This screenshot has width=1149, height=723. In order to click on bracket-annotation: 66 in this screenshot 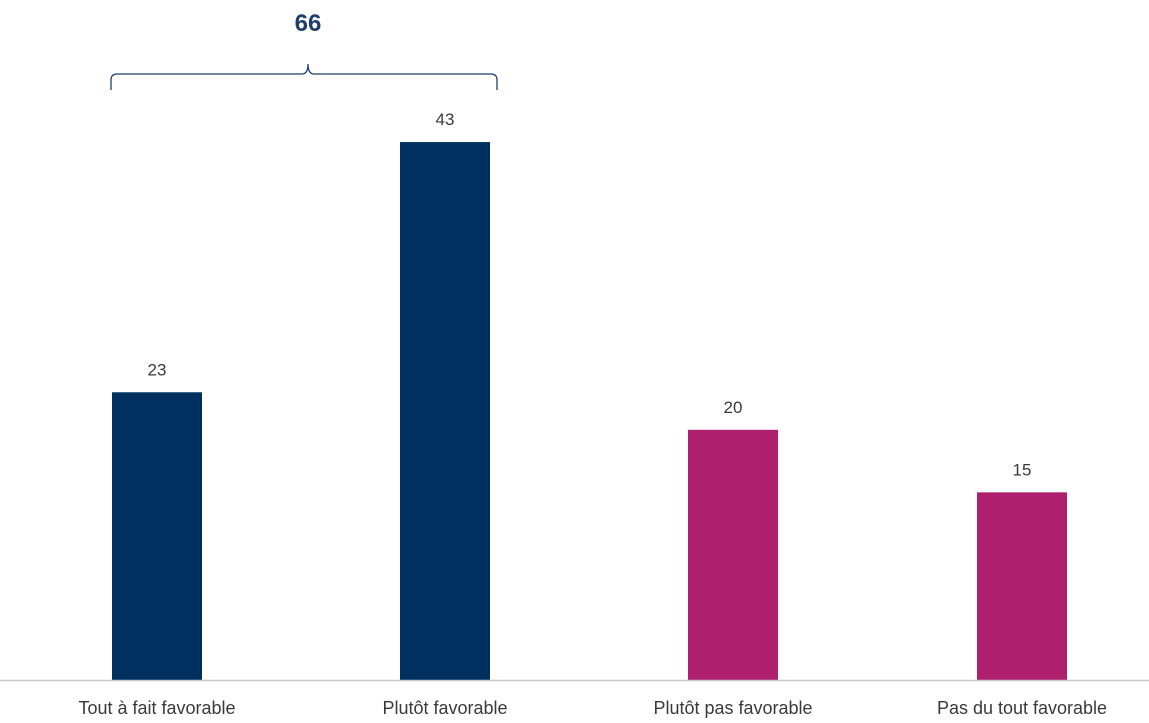, I will do `click(304, 50)`.